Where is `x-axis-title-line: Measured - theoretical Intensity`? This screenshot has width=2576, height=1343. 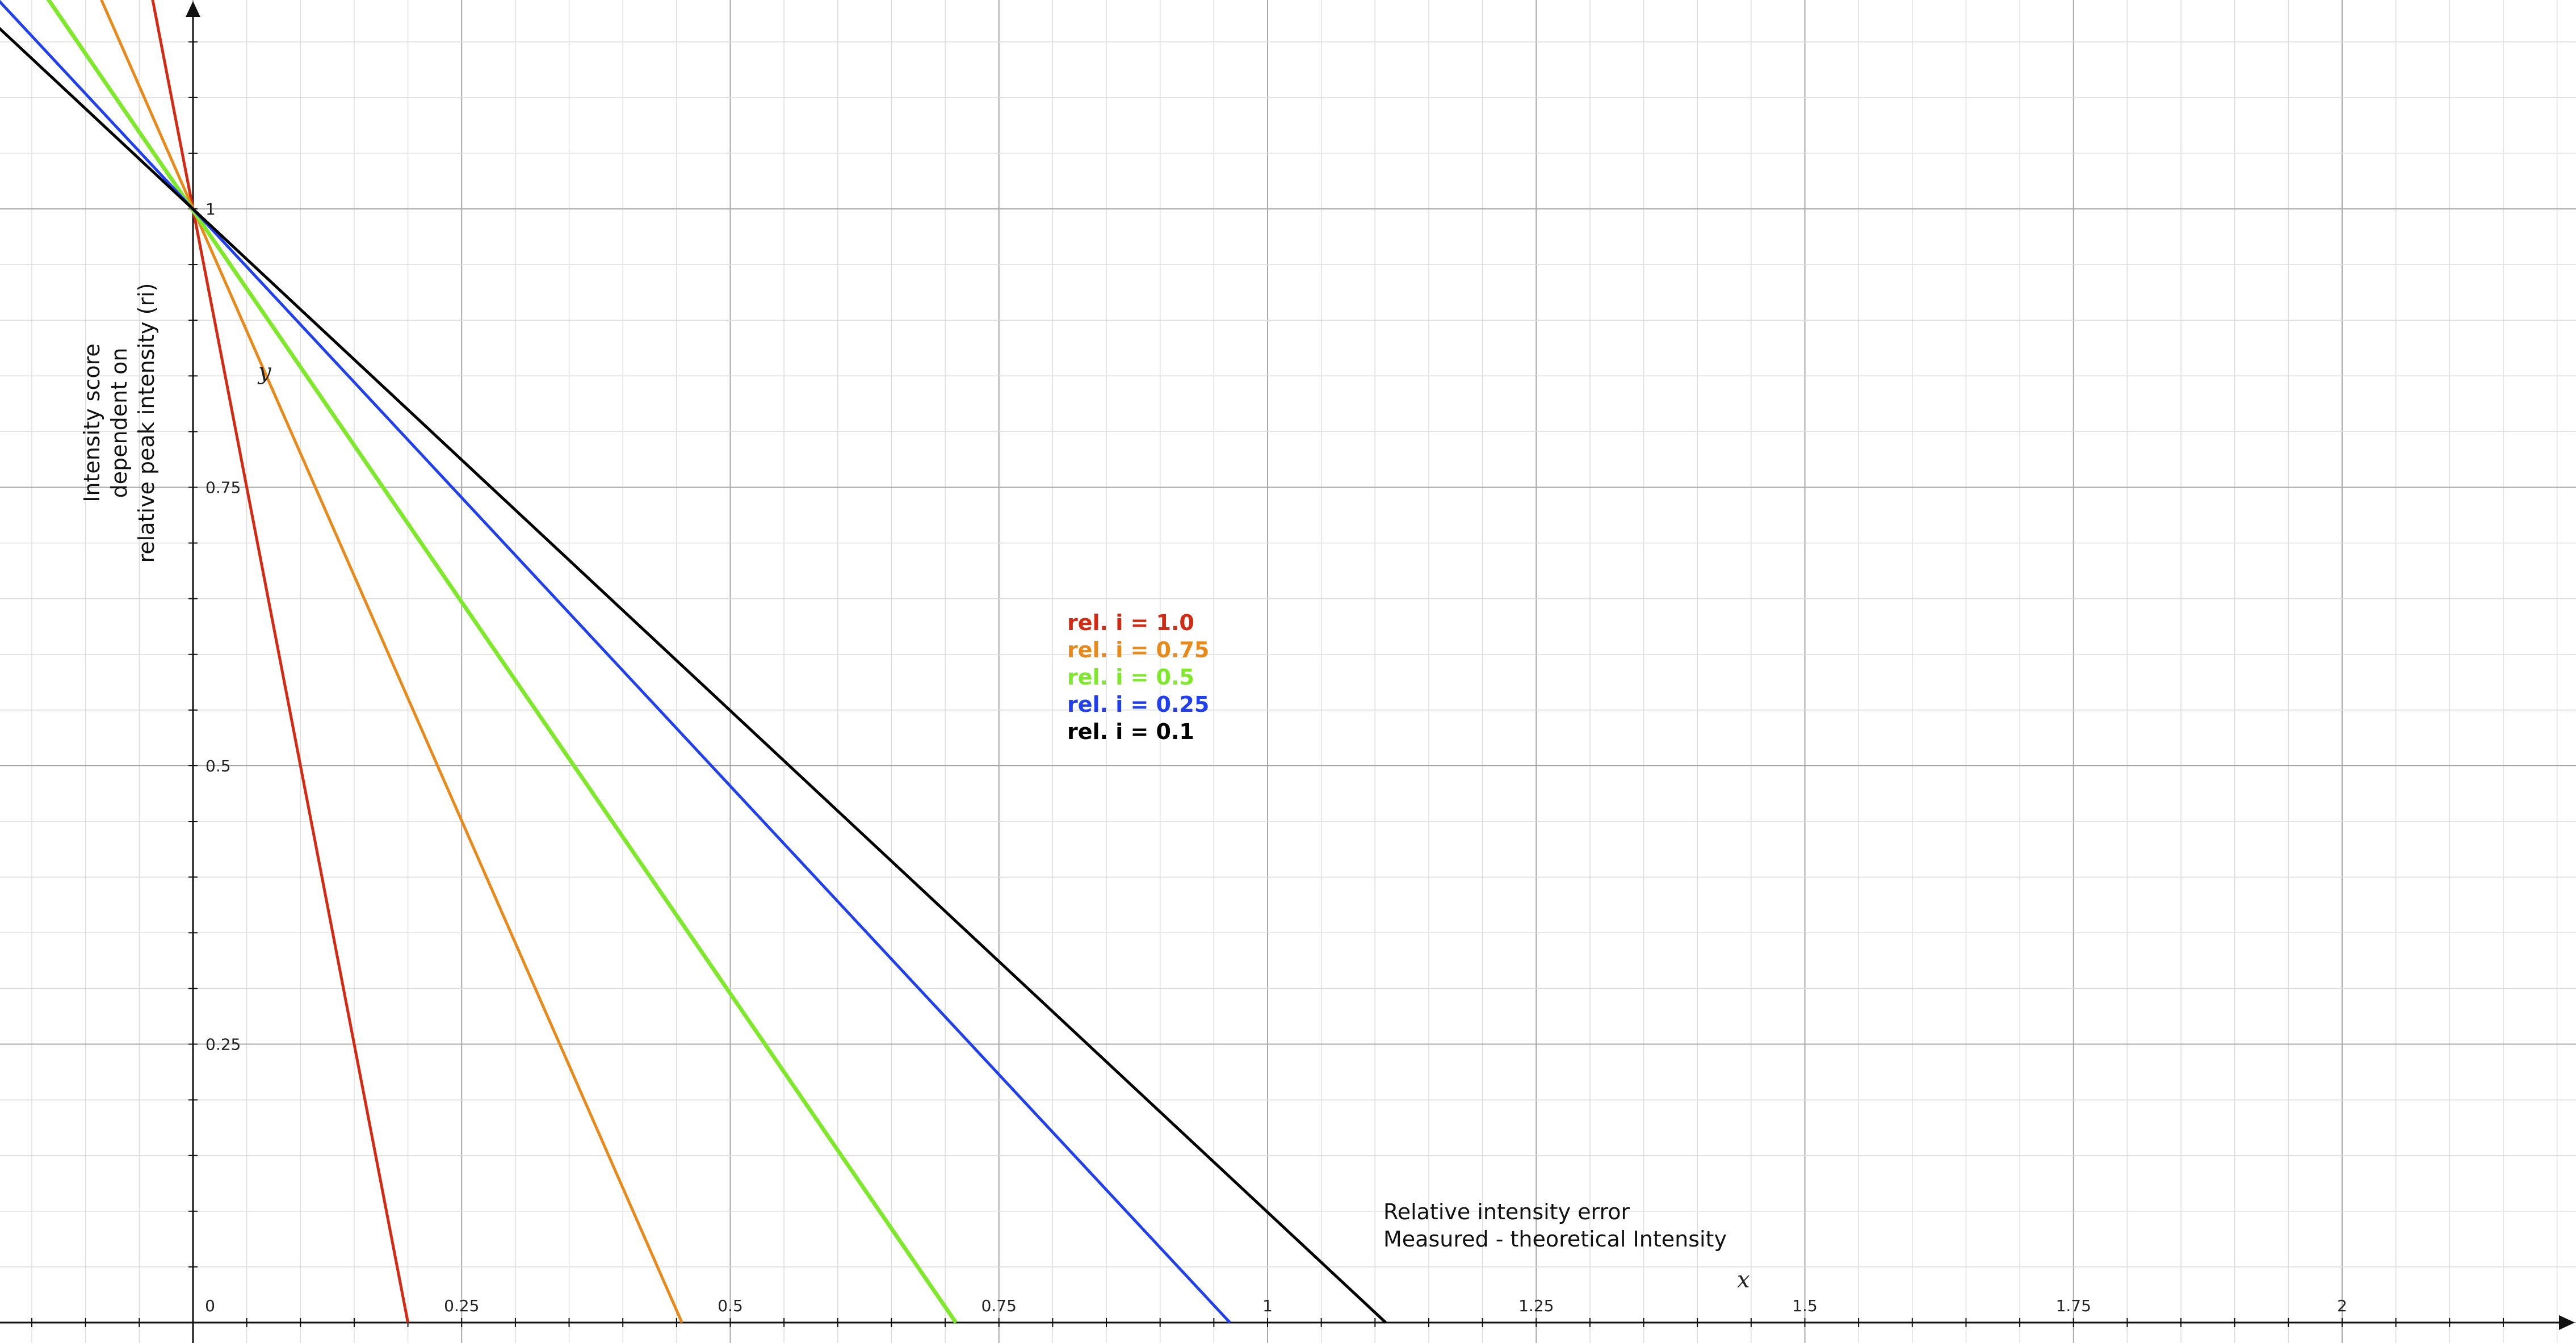
x-axis-title-line: Measured - theoretical Intensity is located at coordinates (1555, 1239).